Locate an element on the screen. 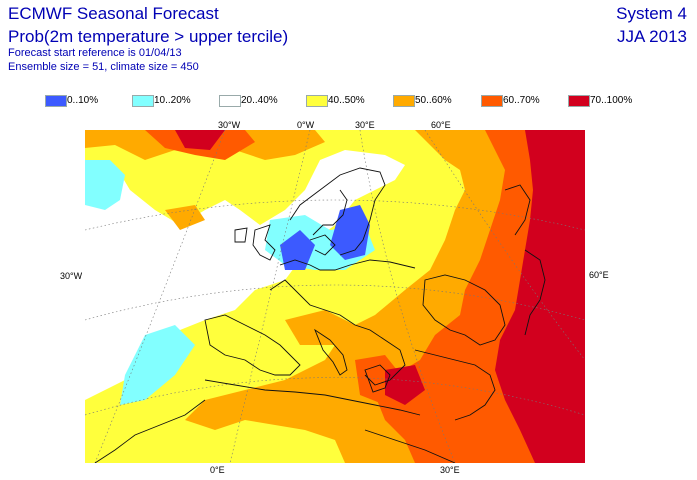 The image size is (697, 480). lon-label-right-60e: 60°E is located at coordinates (599, 275).